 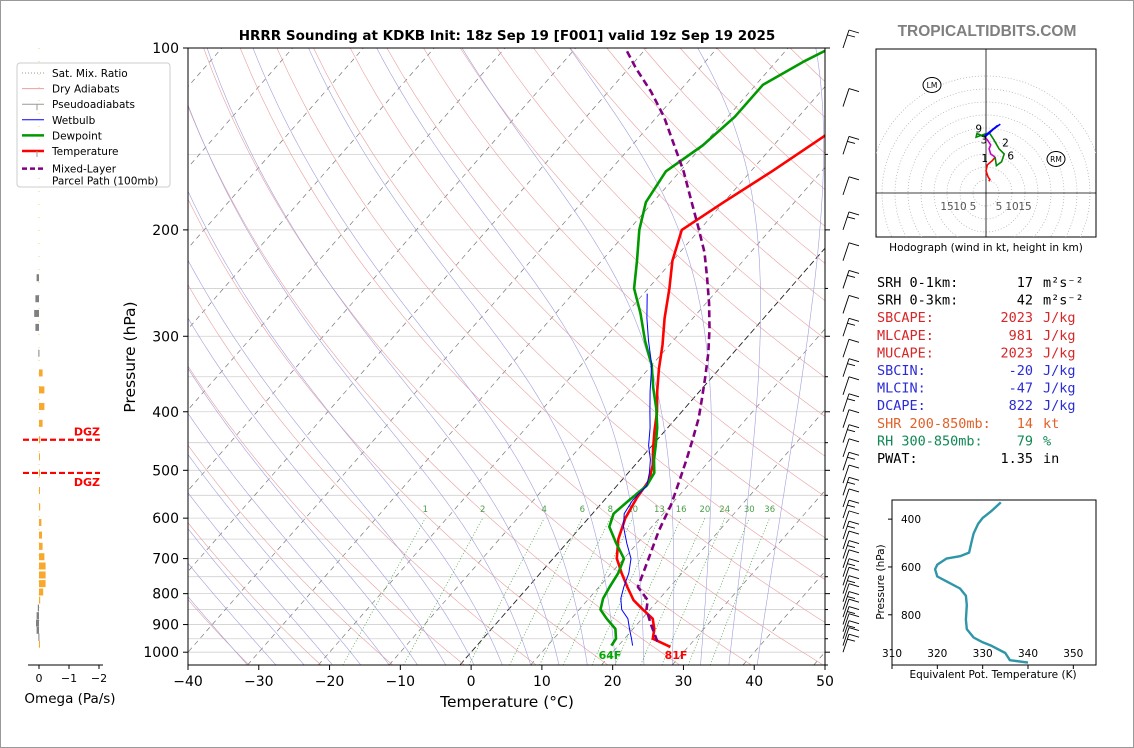 I want to click on hodo-marker-label: LM, so click(x=932, y=85).